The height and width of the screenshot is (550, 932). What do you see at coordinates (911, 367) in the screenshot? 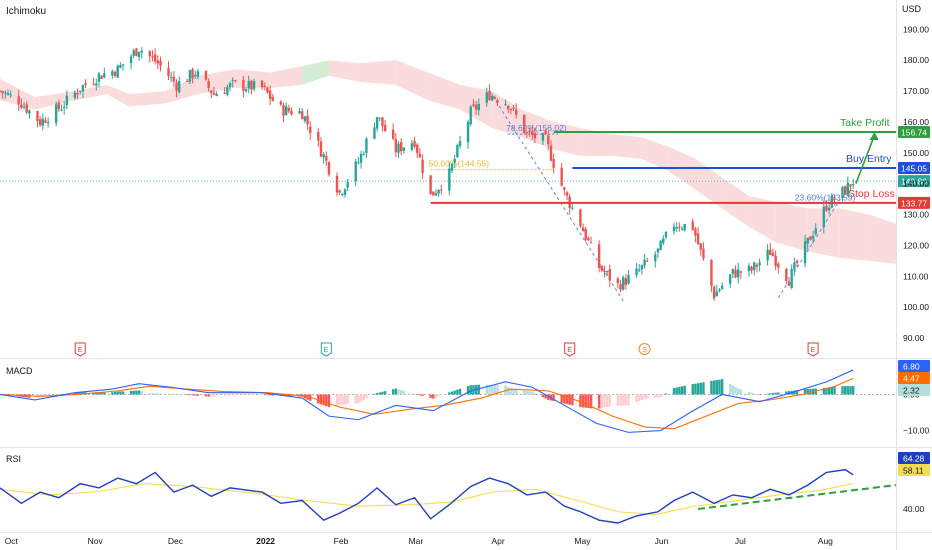
I see `macd-value-tag-label: 6.80` at bounding box center [911, 367].